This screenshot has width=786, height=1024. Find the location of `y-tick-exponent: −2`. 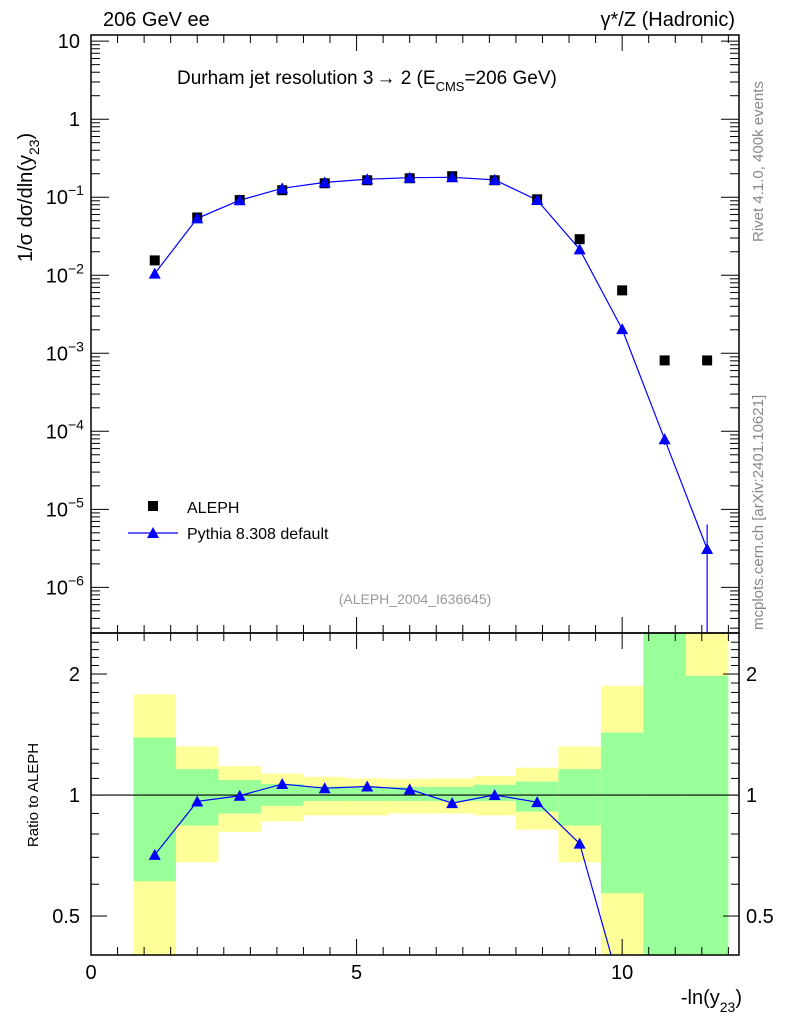

y-tick-exponent: −2 is located at coordinates (76, 268).